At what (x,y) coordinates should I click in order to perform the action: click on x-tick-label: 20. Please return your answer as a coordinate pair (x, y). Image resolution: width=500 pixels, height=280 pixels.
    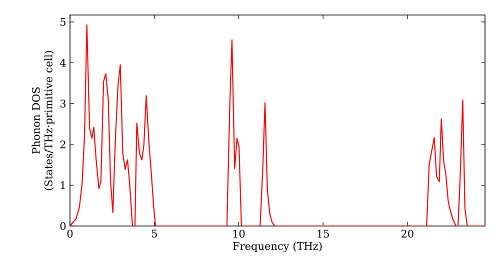
    Looking at the image, I should click on (407, 234).